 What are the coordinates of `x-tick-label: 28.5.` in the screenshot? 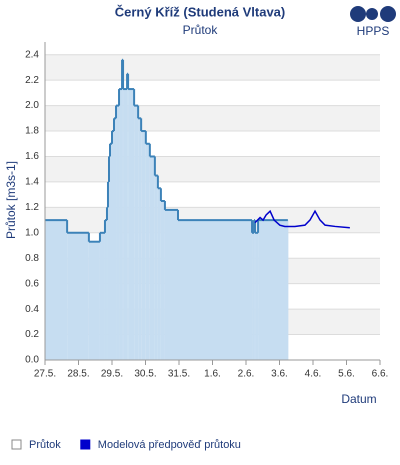 It's located at (78, 374).